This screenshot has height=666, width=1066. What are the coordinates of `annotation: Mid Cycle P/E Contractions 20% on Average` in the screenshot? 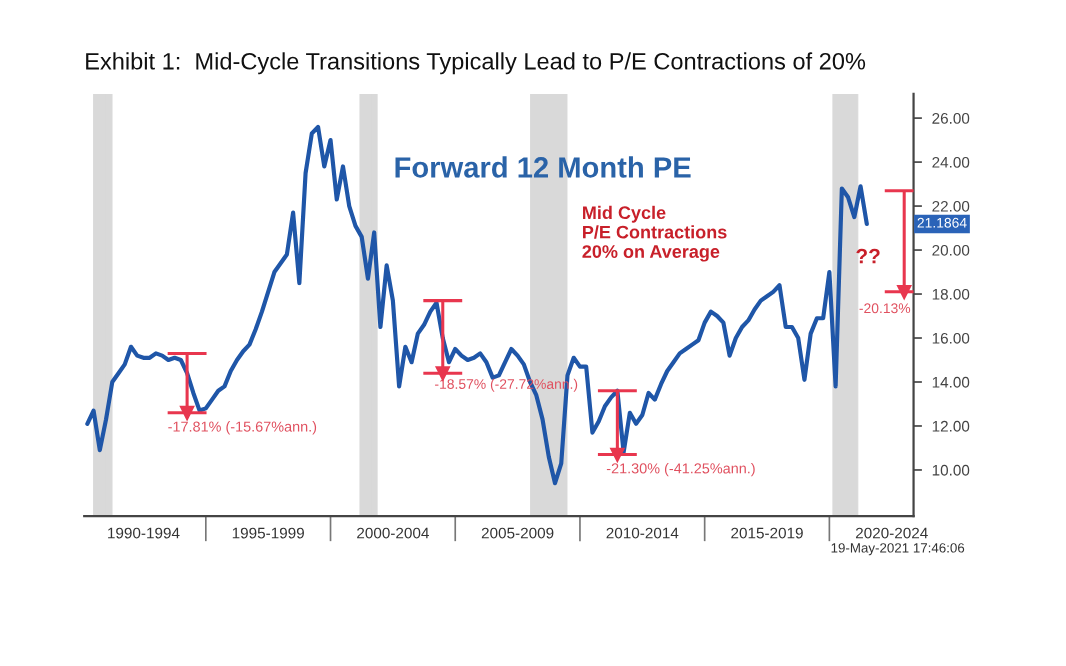 It's located at (654, 233).